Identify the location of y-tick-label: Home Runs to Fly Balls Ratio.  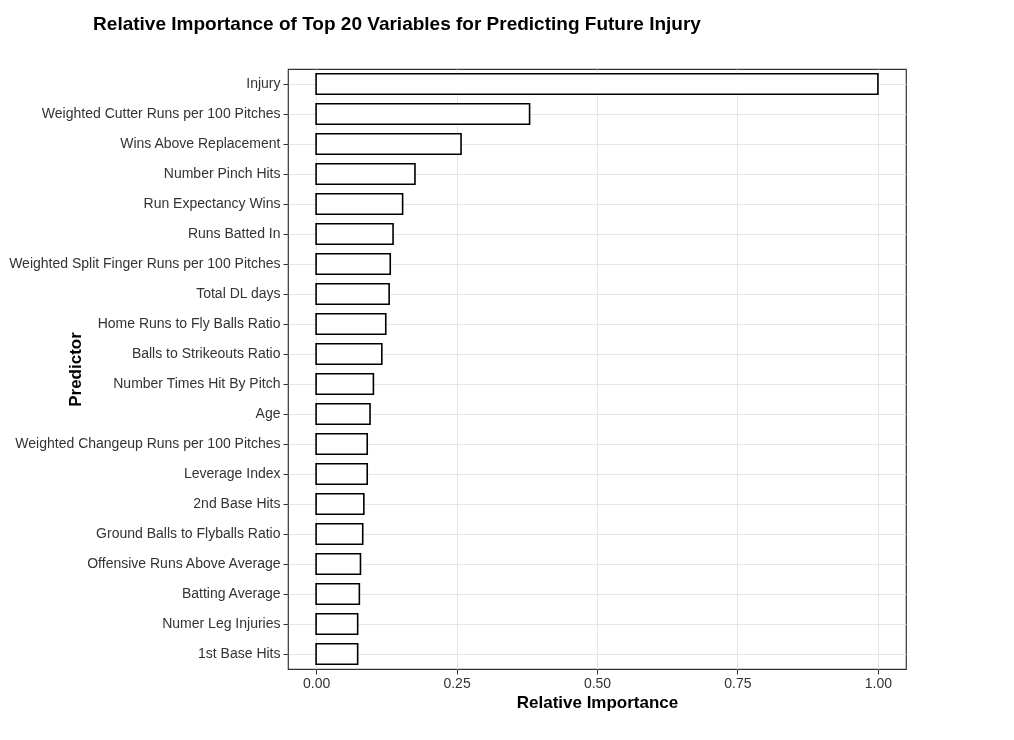
(189, 323).